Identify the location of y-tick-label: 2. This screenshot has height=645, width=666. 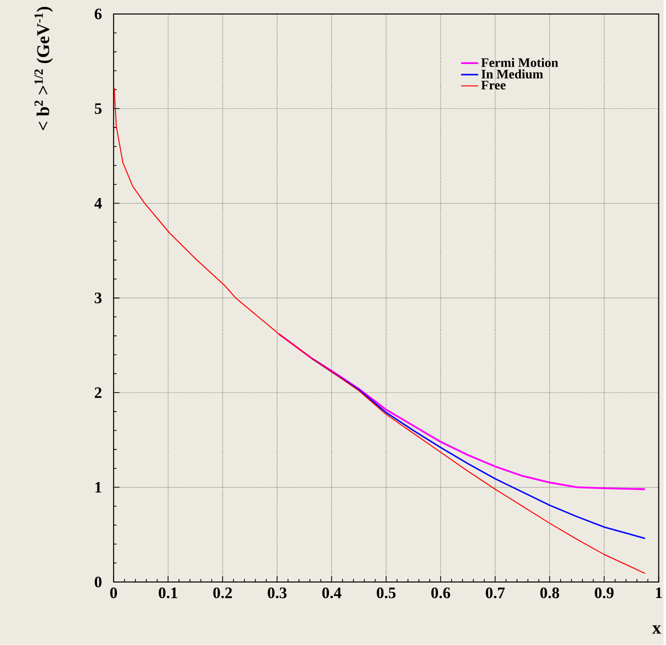
(98, 392).